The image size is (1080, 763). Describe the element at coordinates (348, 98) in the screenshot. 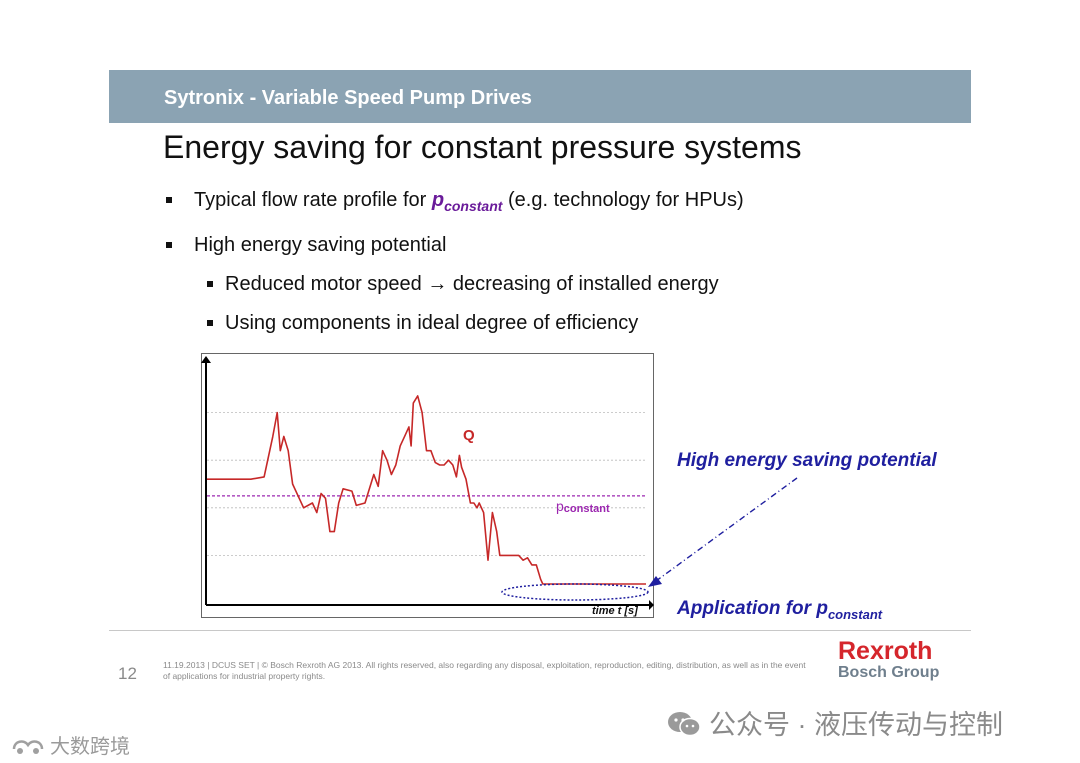

I see `header-title: Sytronix - Variable Speed Pump Drives` at that location.